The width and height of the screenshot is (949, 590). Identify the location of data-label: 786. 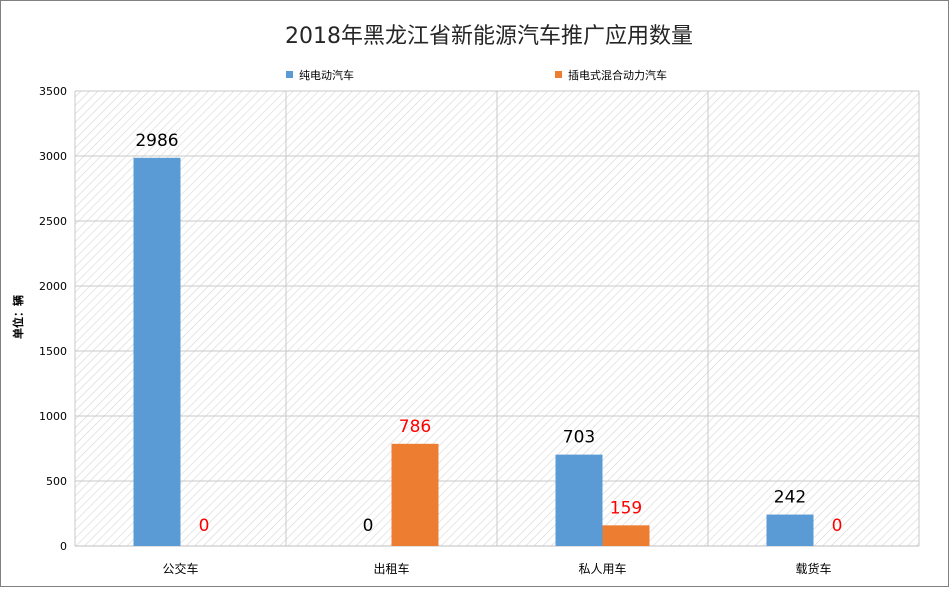
(415, 427).